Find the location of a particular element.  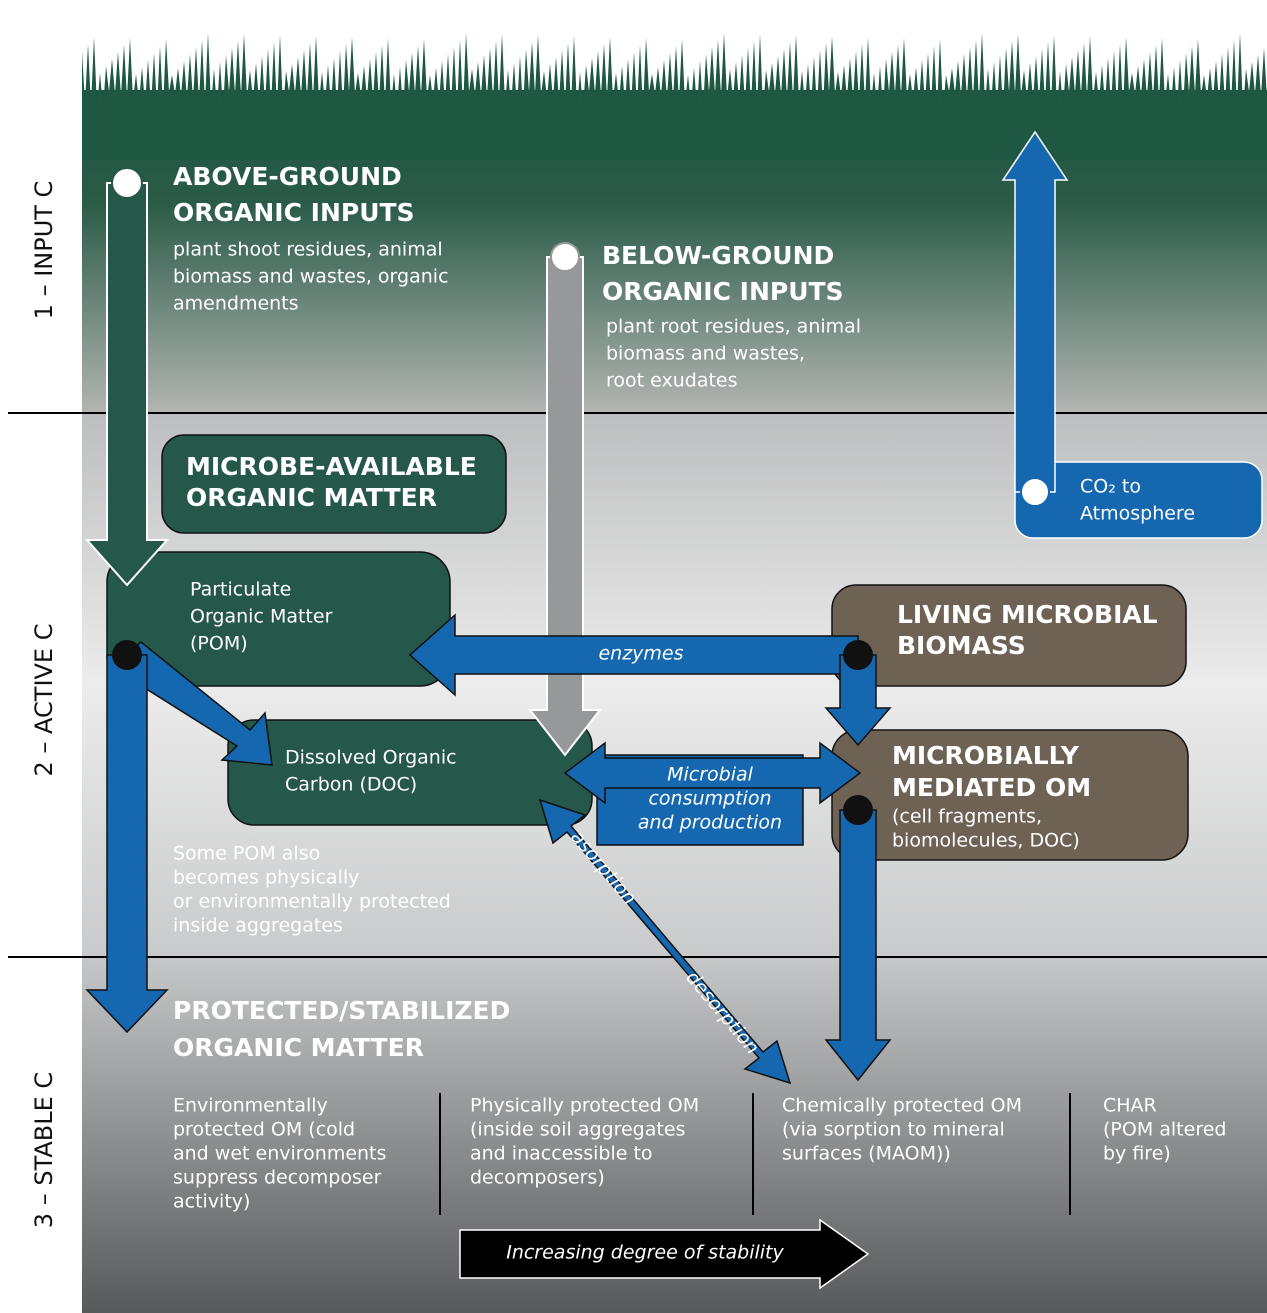

section-title: BELOW-GROUND is located at coordinates (718, 255).